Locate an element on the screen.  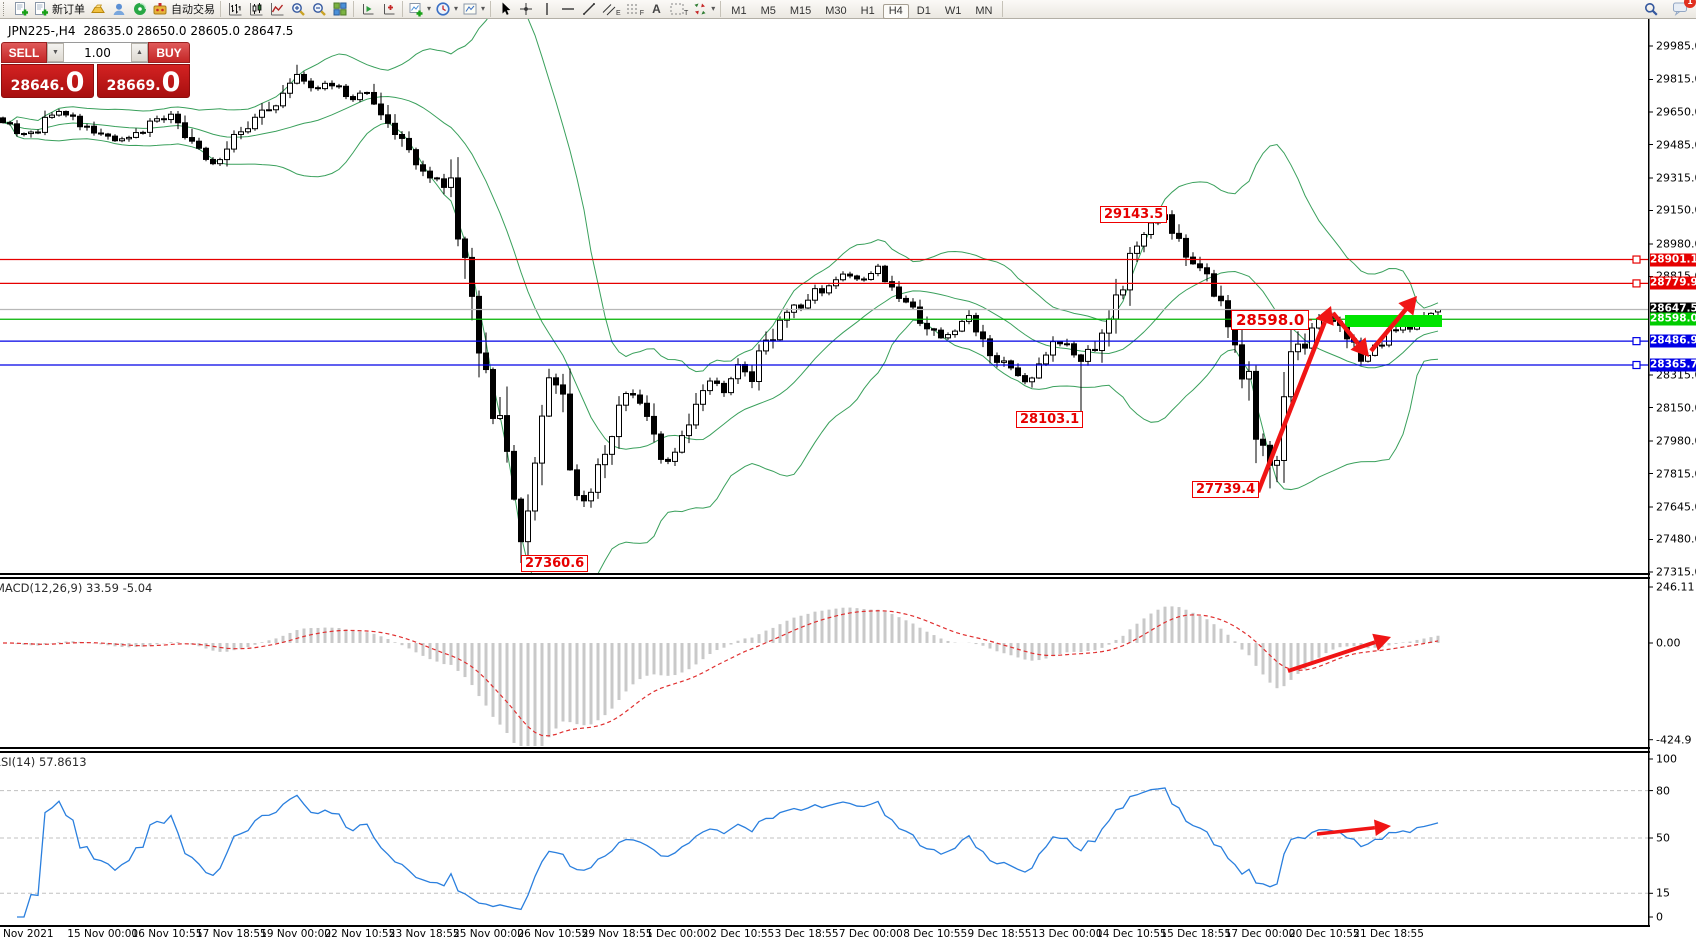
volume-increase-button: ▲ is located at coordinates (139, 52).